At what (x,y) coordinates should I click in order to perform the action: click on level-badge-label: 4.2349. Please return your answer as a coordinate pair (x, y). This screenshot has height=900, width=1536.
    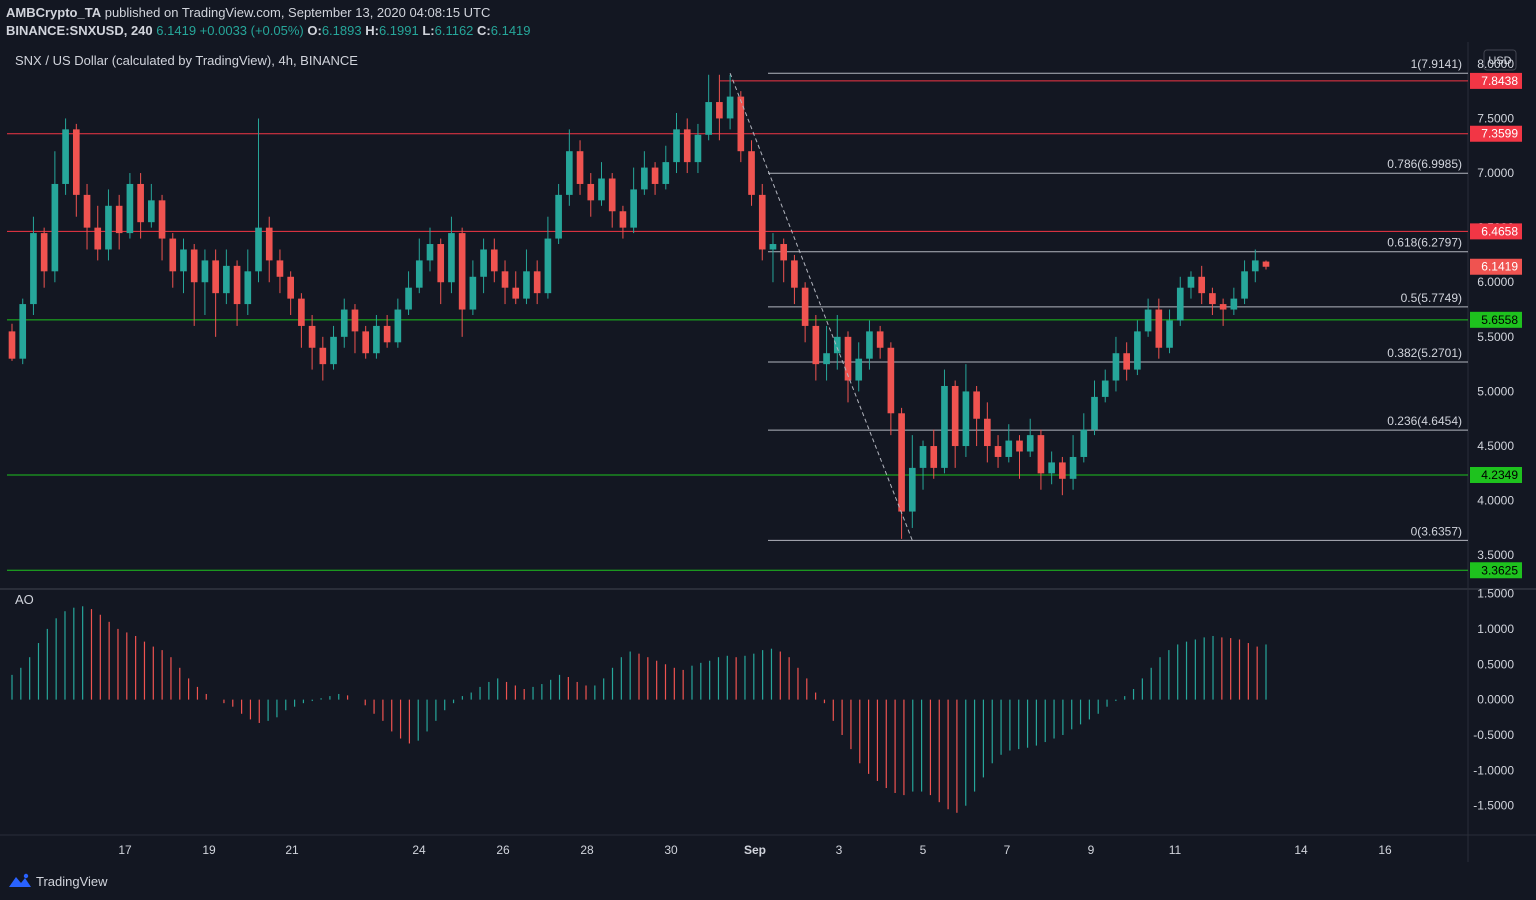
    Looking at the image, I should click on (1499, 475).